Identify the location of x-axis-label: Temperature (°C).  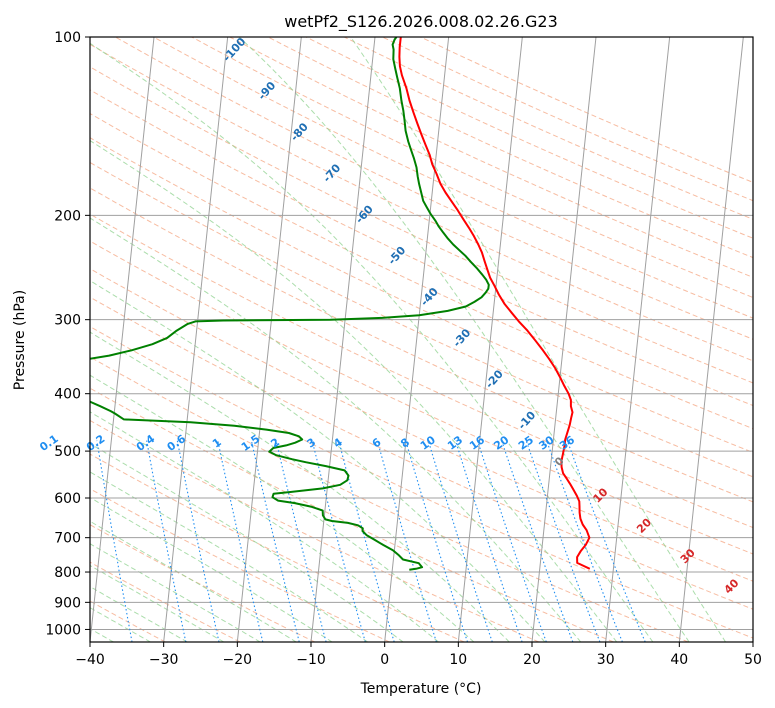
(421, 689).